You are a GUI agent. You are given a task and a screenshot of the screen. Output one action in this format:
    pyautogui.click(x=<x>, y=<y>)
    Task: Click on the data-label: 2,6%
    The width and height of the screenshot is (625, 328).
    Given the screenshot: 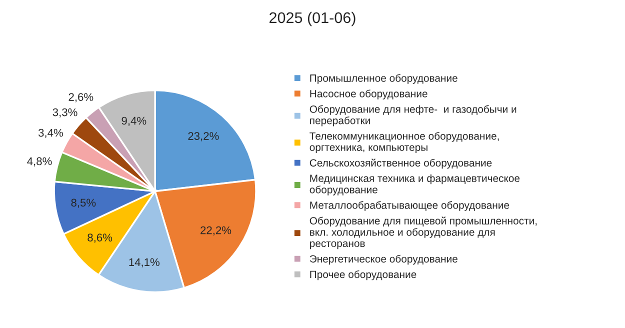 What is the action you would take?
    pyautogui.click(x=81, y=97)
    